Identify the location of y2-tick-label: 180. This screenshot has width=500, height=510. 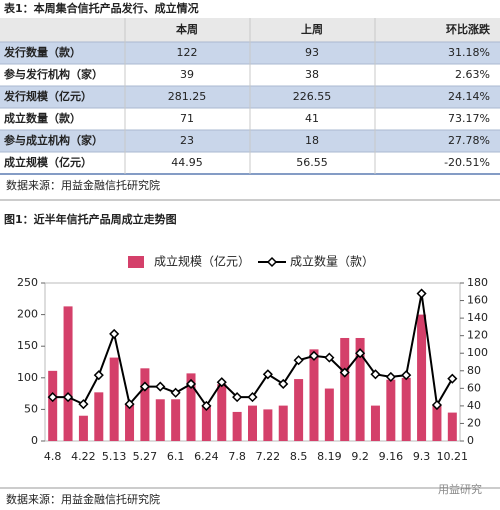
(477, 282).